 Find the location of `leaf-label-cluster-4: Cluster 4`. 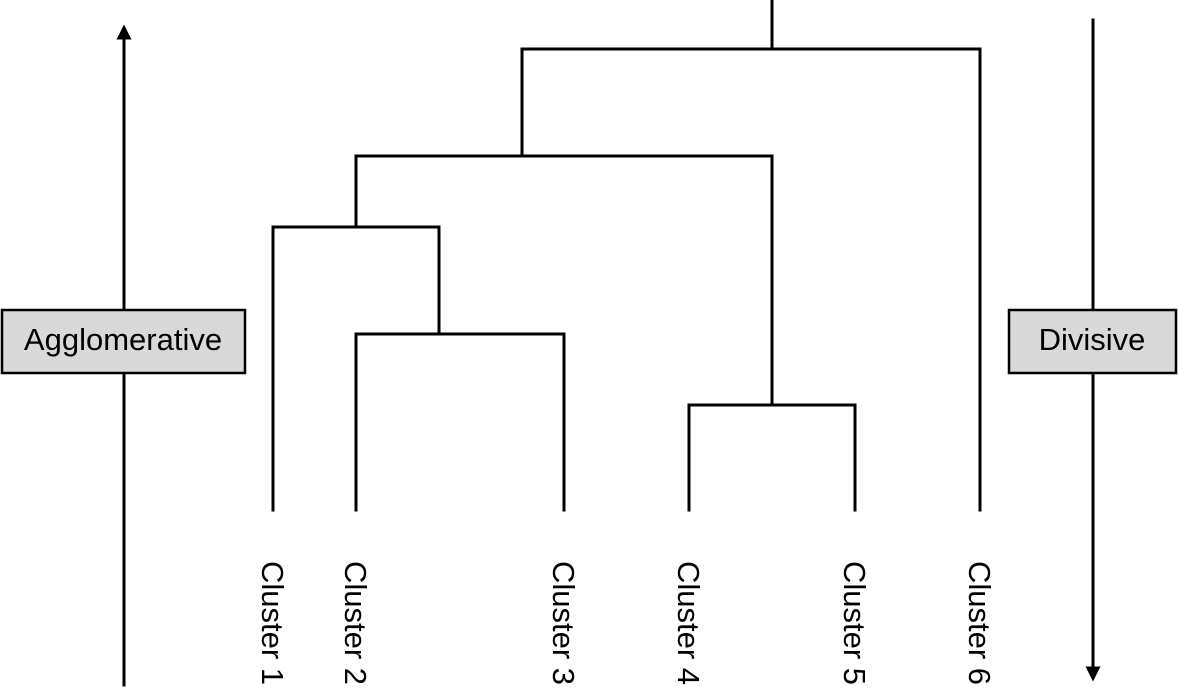

leaf-label-cluster-4: Cluster 4 is located at coordinates (688, 623).